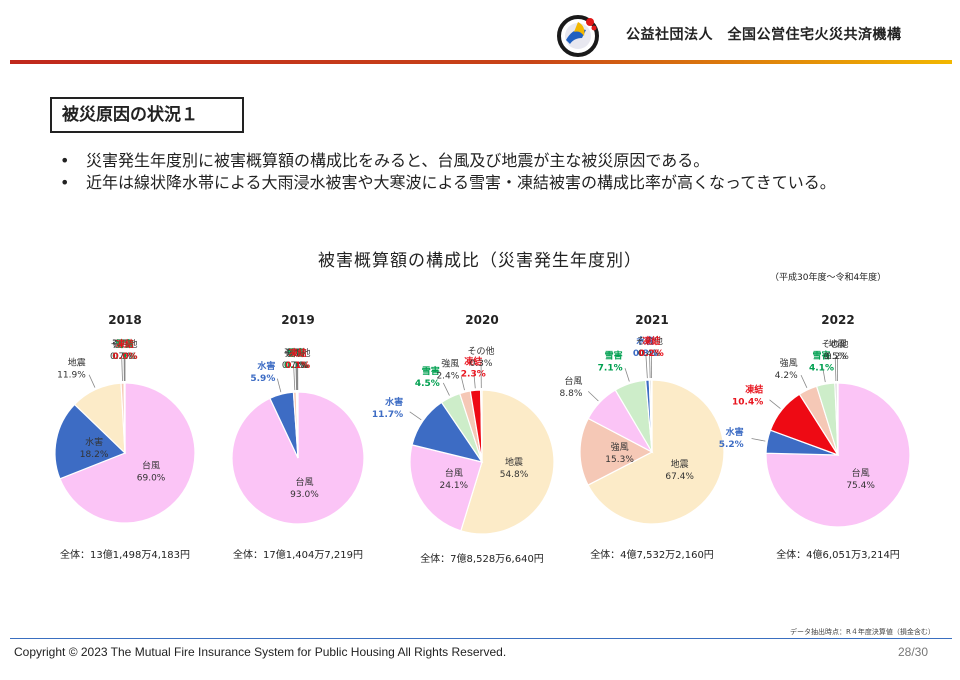  Describe the element at coordinates (514, 475) in the screenshot. I see `slice-value-label: 54.8%` at that location.